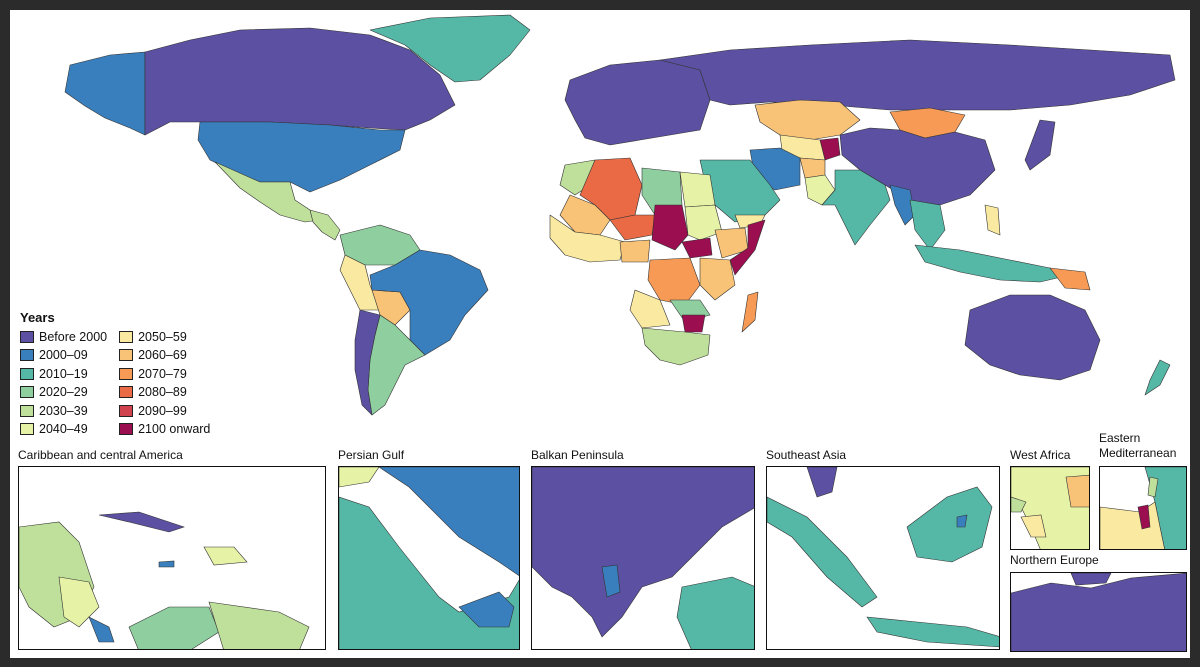 This screenshot has width=1200, height=667. What do you see at coordinates (367, 362) in the screenshot?
I see `region-chile` at bounding box center [367, 362].